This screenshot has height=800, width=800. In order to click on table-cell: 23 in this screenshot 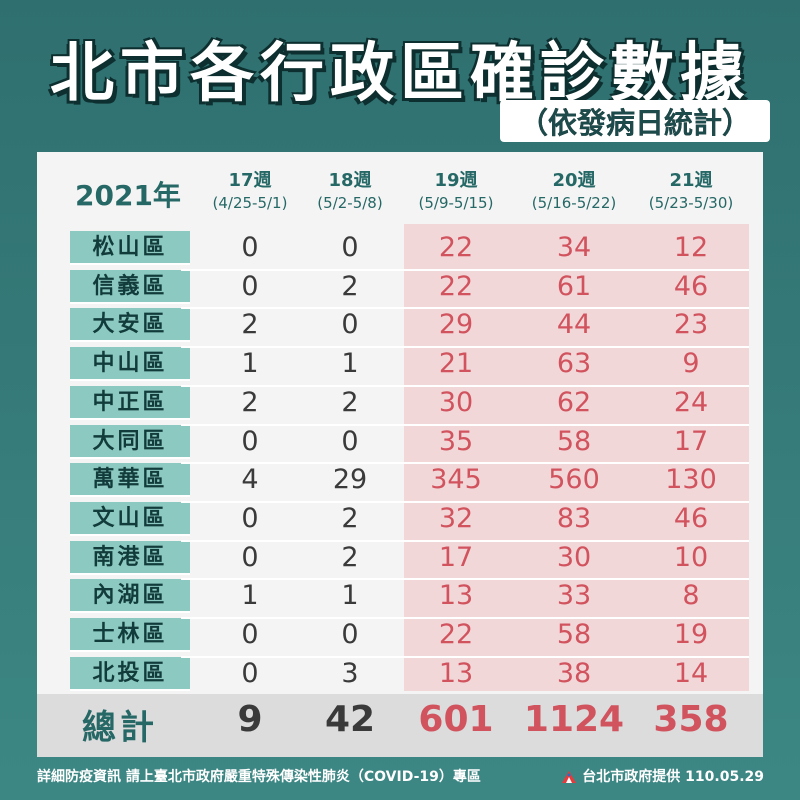, I will do `click(691, 325)`.